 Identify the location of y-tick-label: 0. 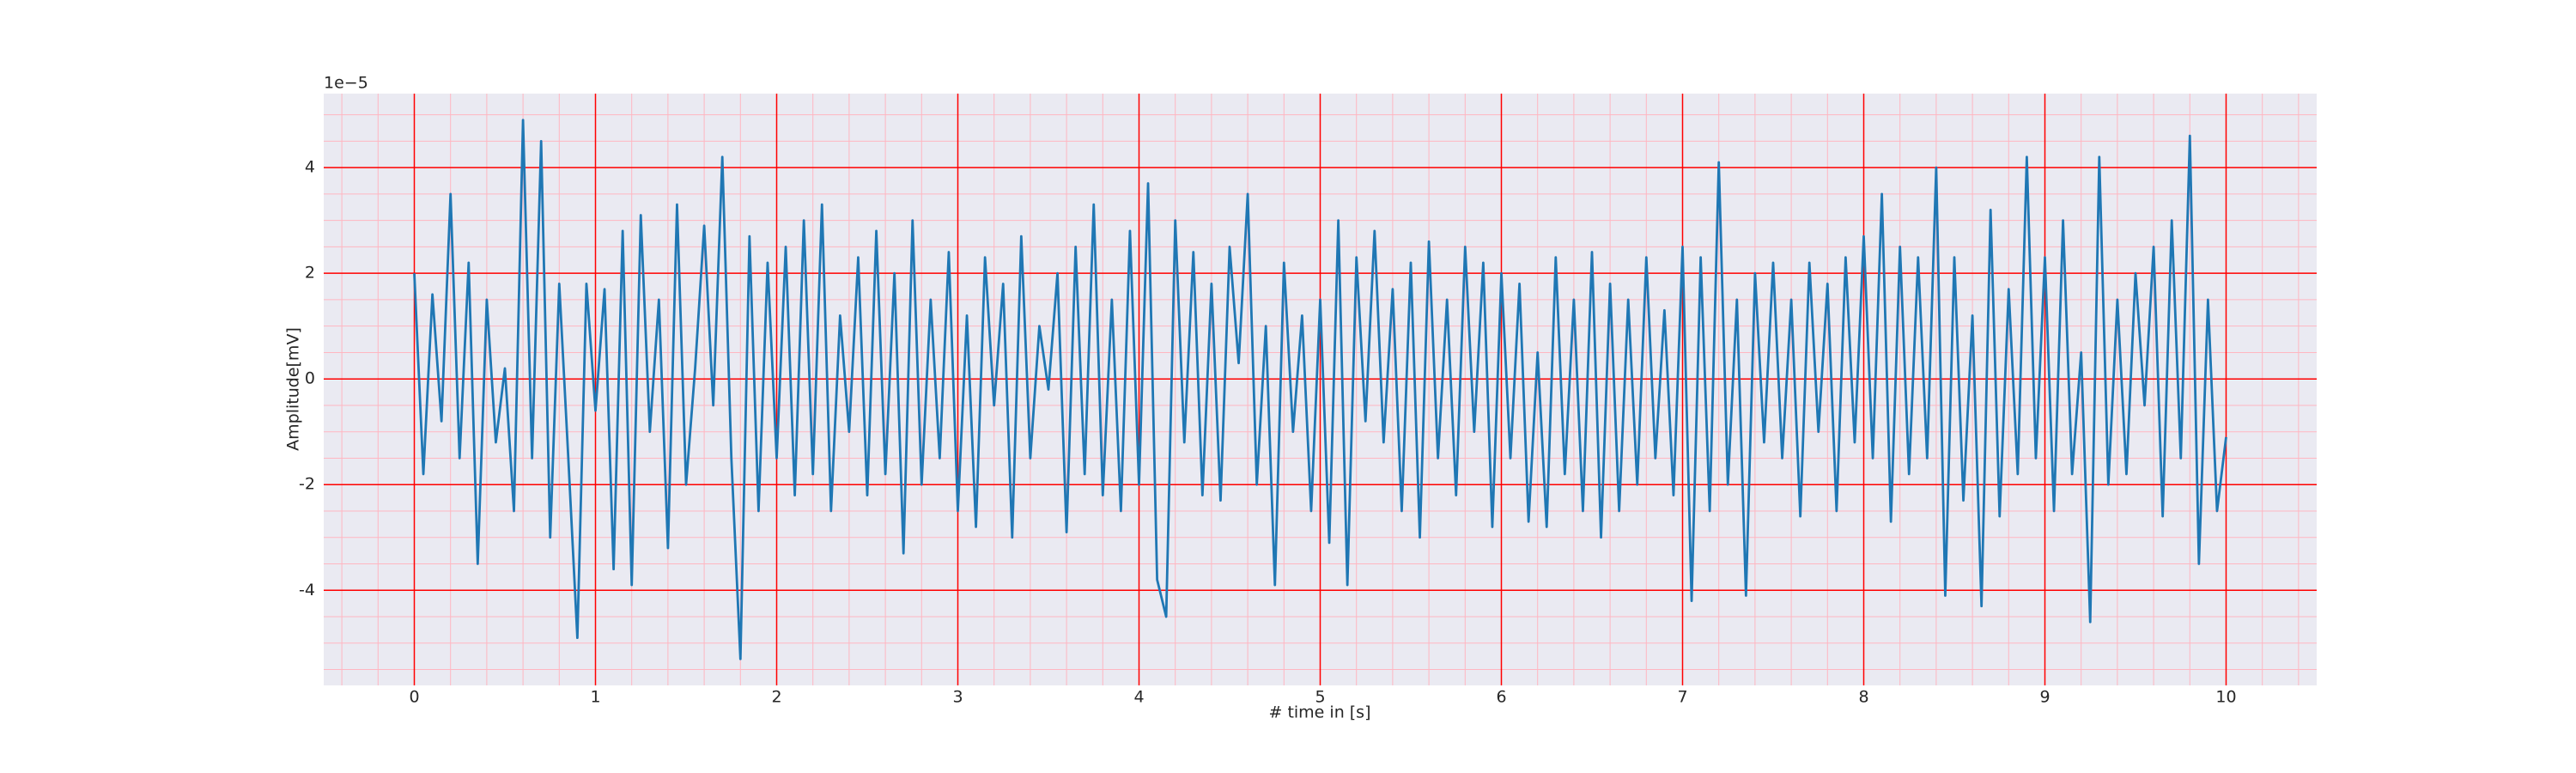
(310, 378).